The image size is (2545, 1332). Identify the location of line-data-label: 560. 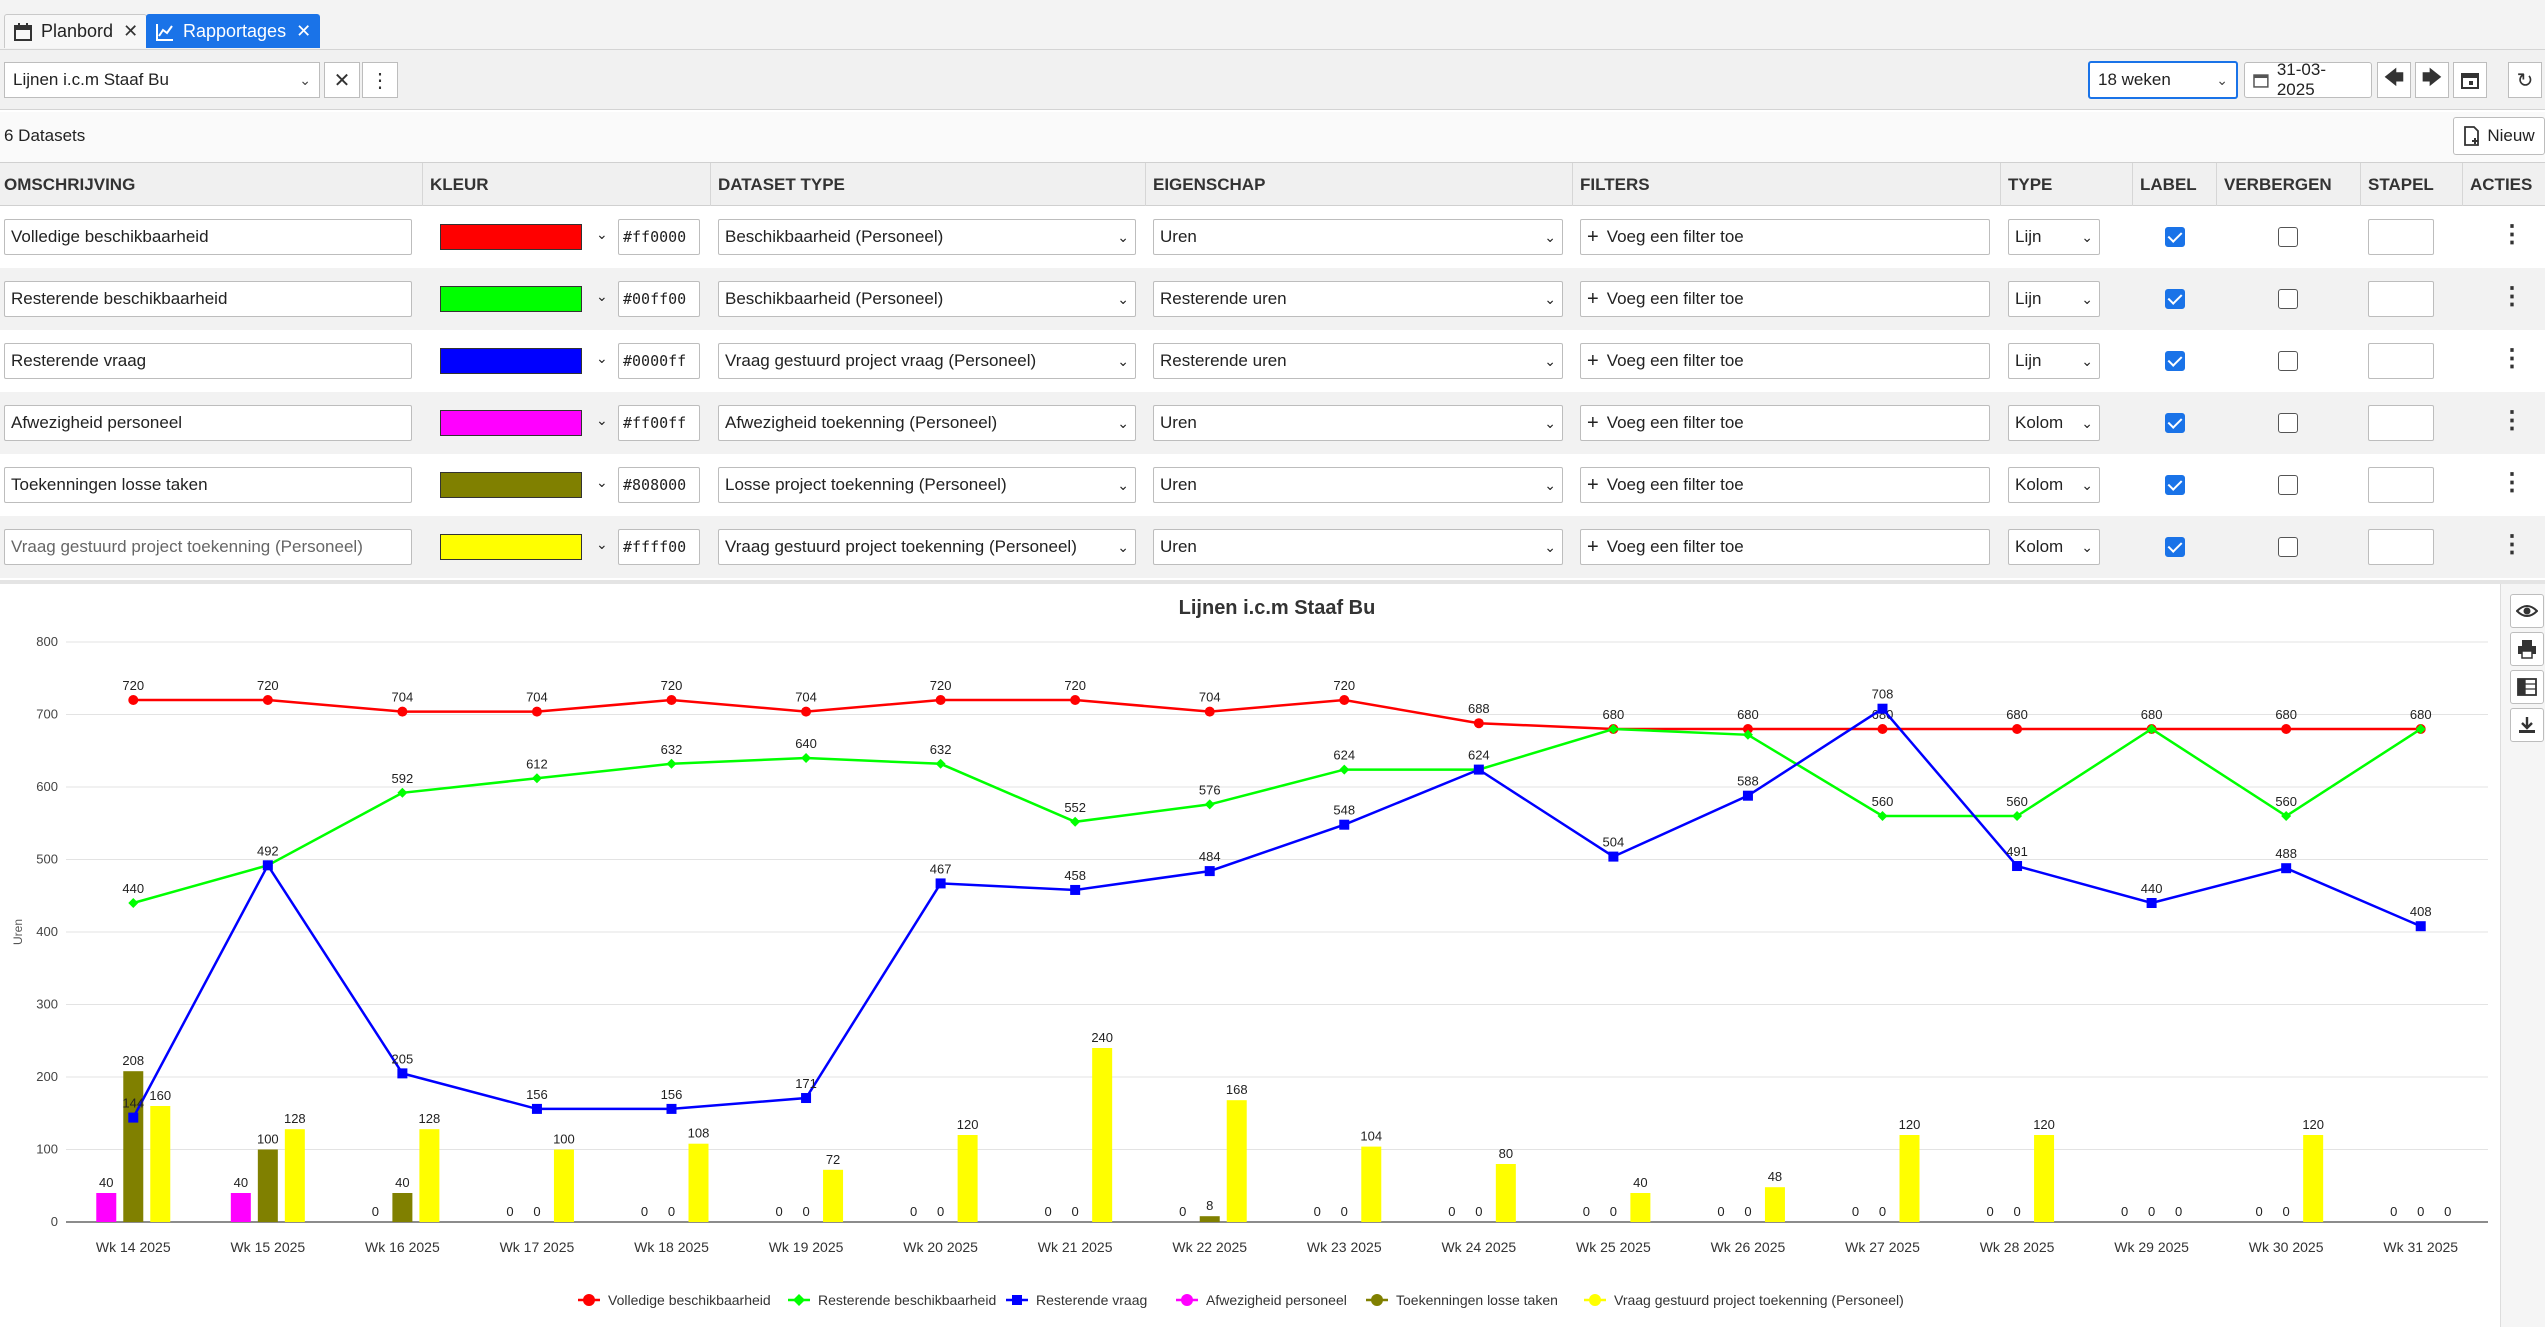
(2017, 801).